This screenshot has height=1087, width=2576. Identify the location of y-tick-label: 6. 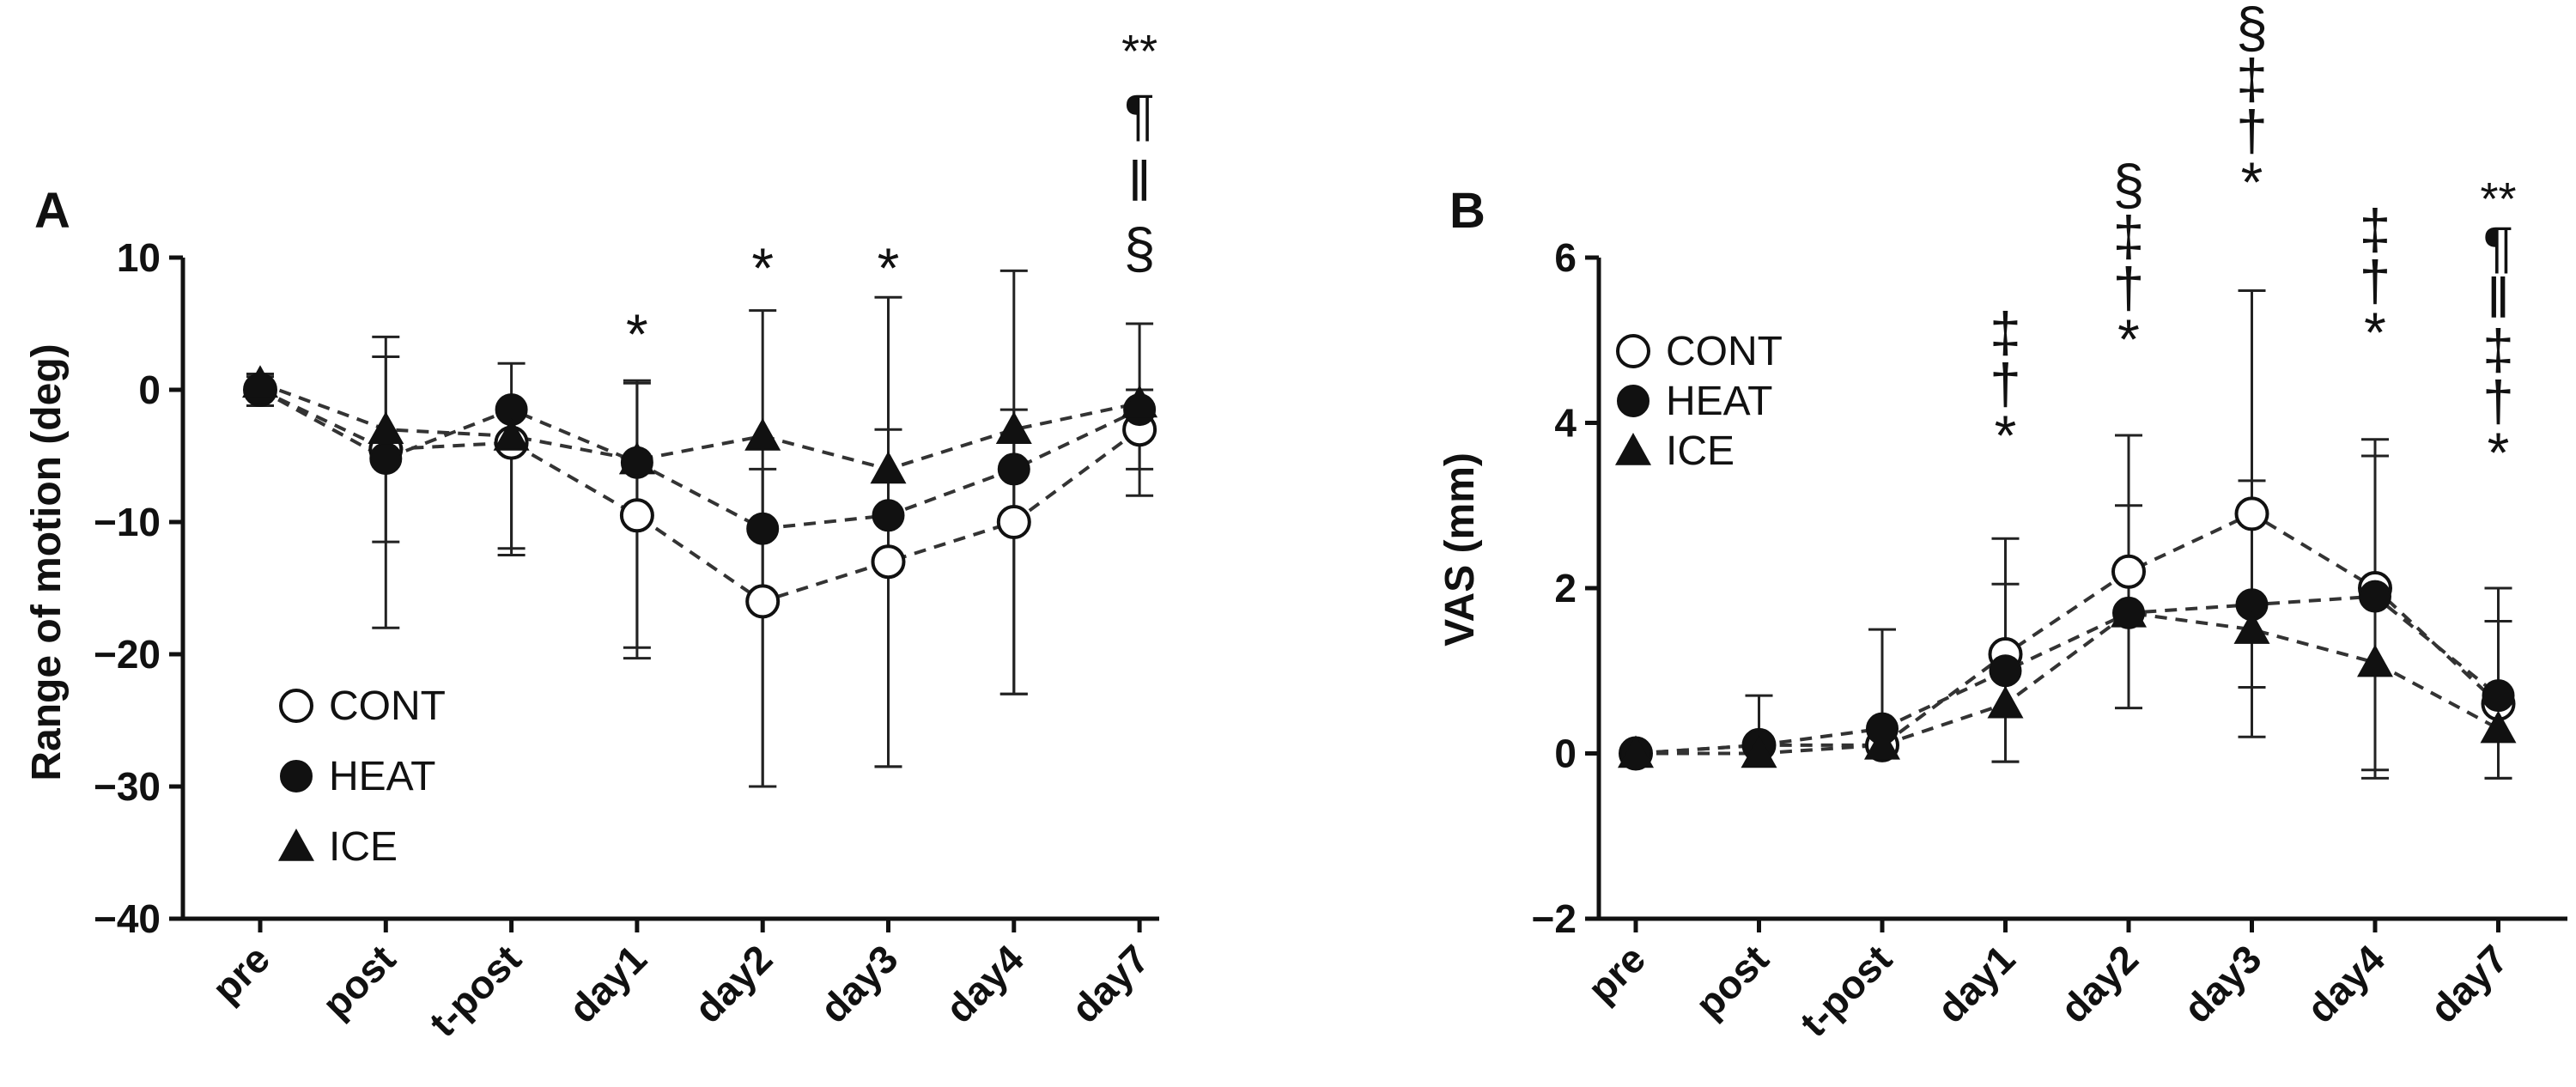
(1565, 257).